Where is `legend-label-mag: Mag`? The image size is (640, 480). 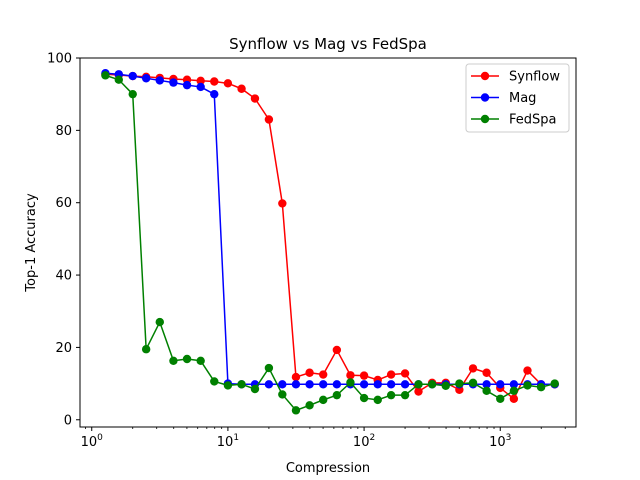 legend-label-mag: Mag is located at coordinates (522, 98).